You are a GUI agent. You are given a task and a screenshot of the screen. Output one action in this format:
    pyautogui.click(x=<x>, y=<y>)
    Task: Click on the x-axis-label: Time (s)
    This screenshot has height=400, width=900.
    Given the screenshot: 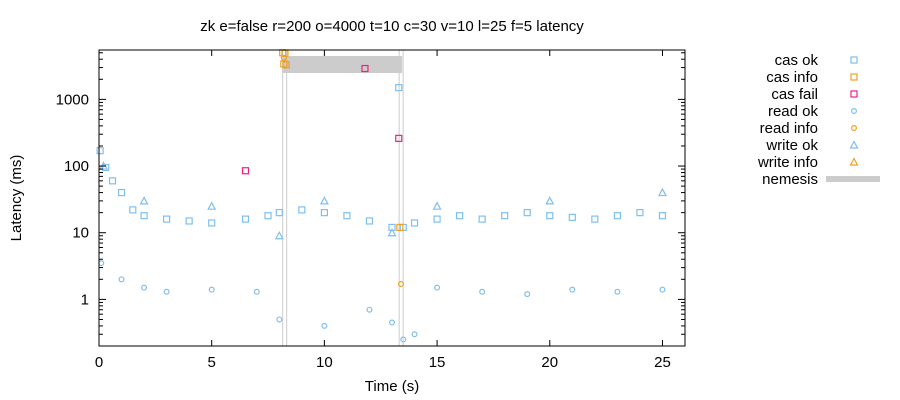 What is the action you would take?
    pyautogui.click(x=392, y=386)
    